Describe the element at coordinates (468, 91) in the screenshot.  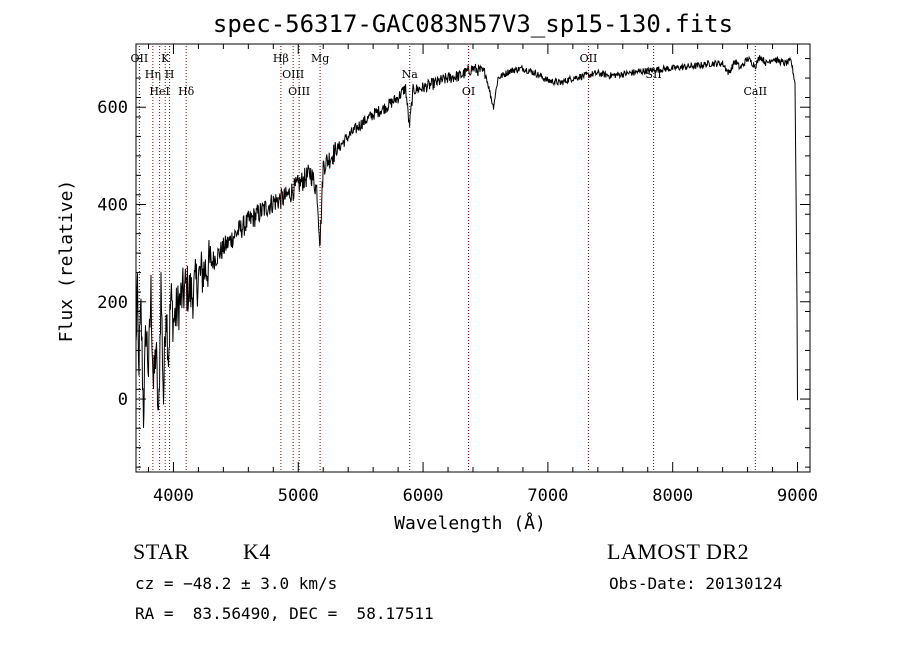
I see `line-marker-label: OI` at that location.